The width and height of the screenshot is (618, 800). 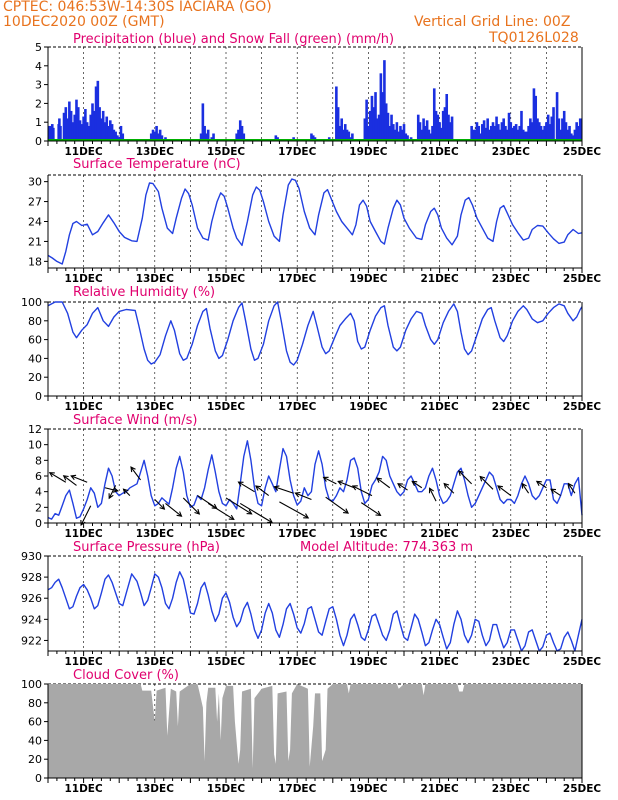 What do you see at coordinates (534, 38) in the screenshot?
I see `header-model-code: TQ0126L028` at bounding box center [534, 38].